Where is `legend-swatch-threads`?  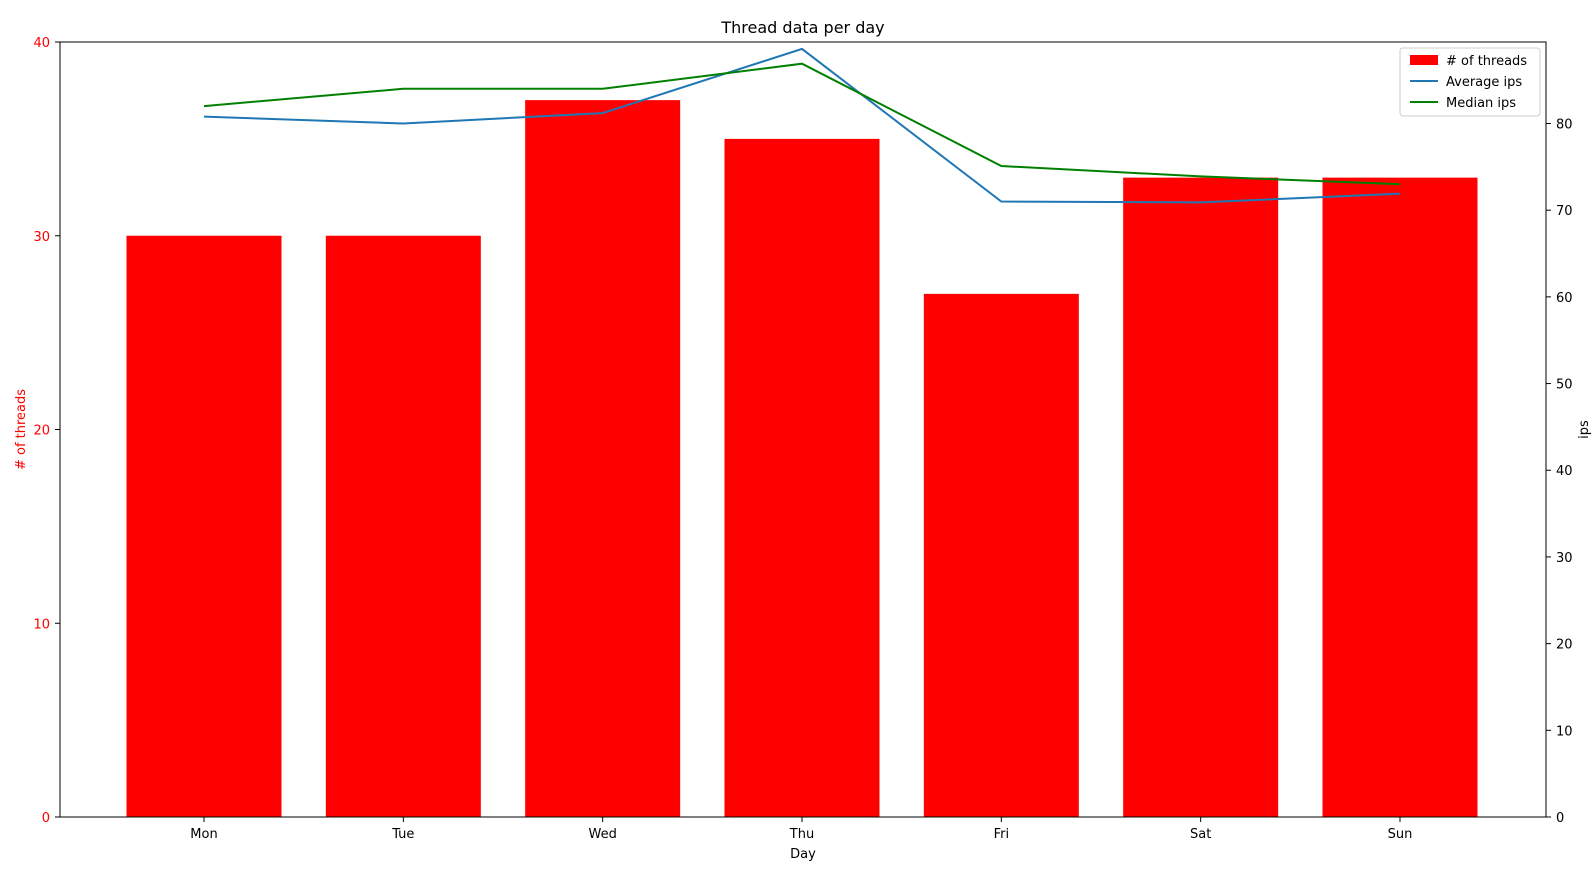
legend-swatch-threads is located at coordinates (1424, 60).